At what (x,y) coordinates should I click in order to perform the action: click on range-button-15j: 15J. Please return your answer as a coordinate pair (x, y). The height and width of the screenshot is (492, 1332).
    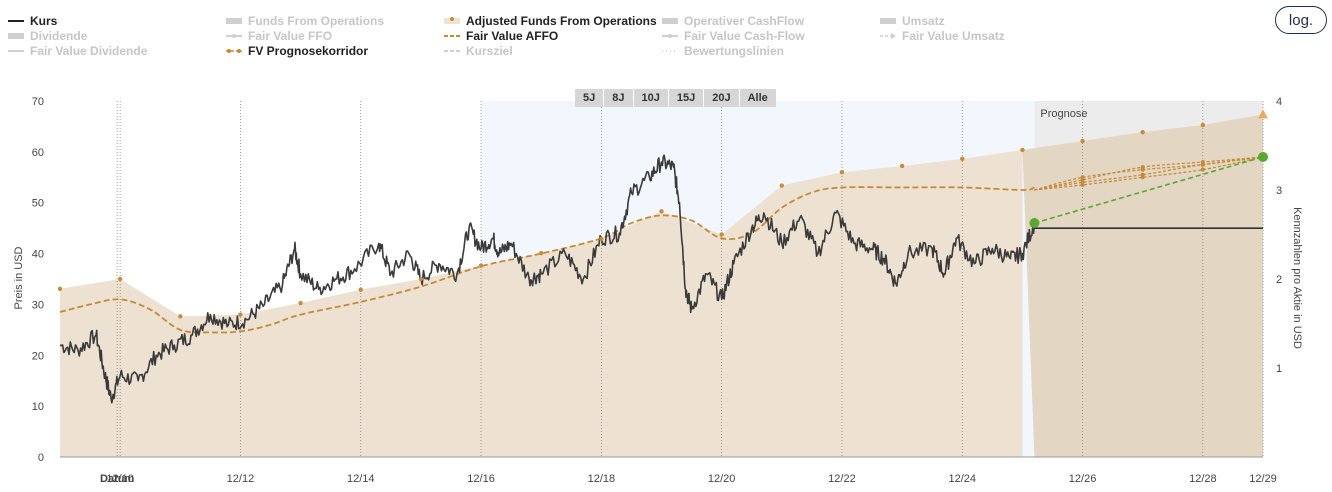
    Looking at the image, I should click on (686, 98).